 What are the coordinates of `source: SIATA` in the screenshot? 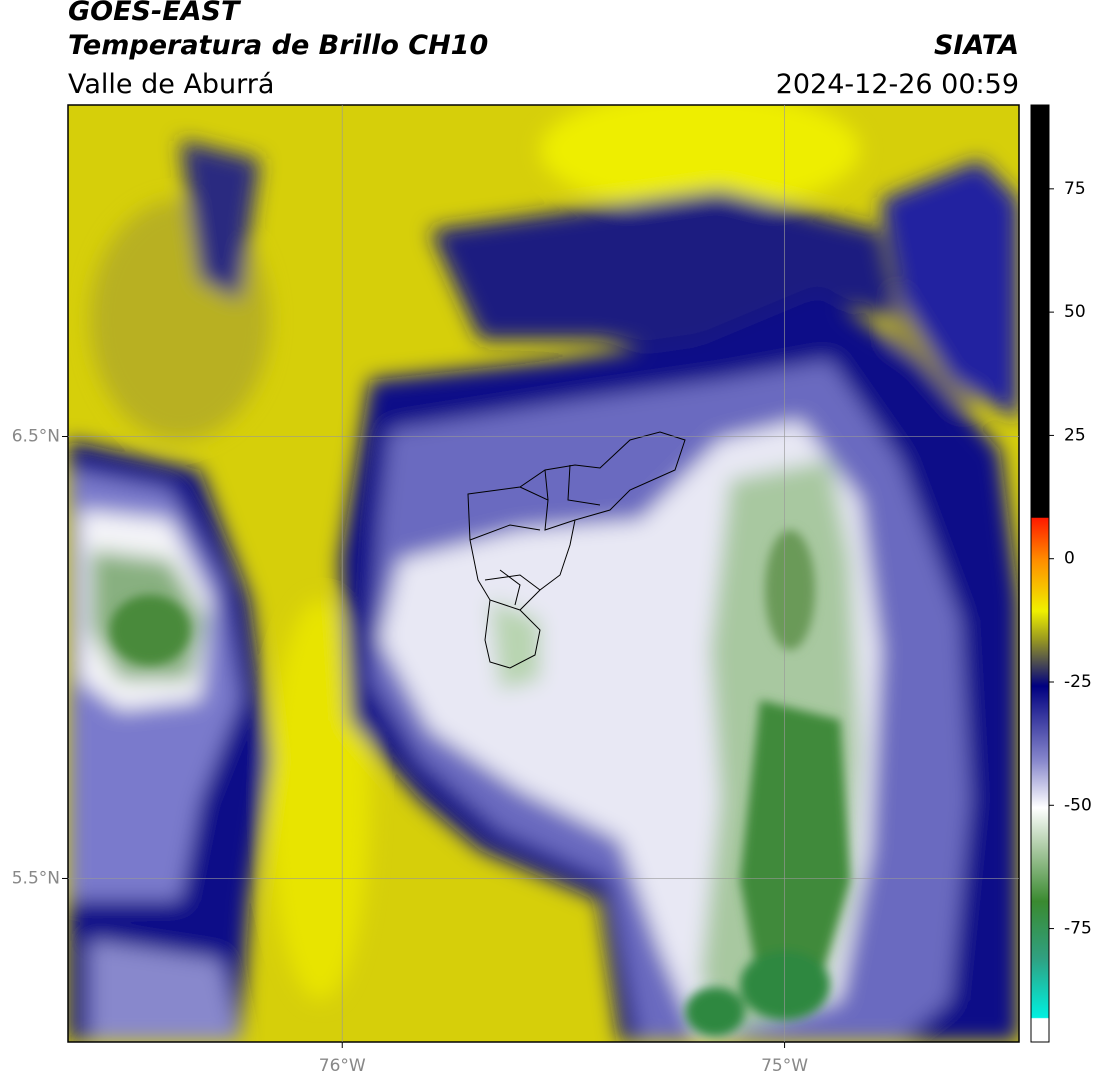 It's located at (976, 45).